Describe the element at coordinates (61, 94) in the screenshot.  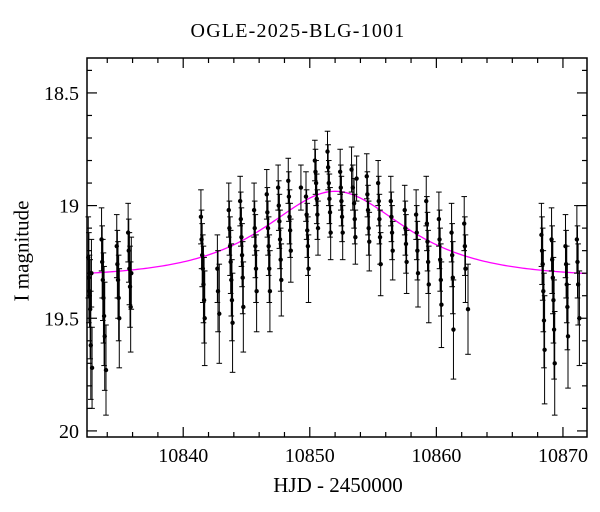
I see `y-tick-label: 18.5` at that location.